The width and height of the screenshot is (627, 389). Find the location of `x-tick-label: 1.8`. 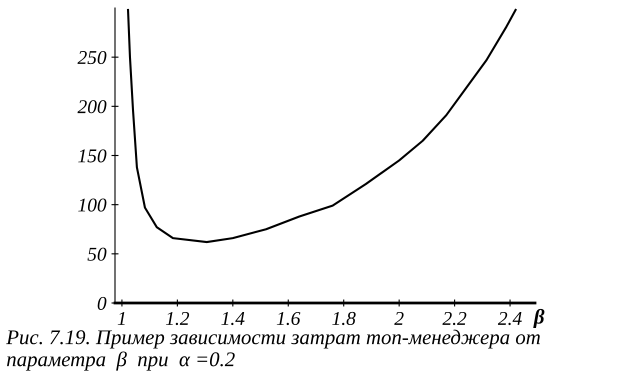

x-tick-label: 1.8 is located at coordinates (344, 319).